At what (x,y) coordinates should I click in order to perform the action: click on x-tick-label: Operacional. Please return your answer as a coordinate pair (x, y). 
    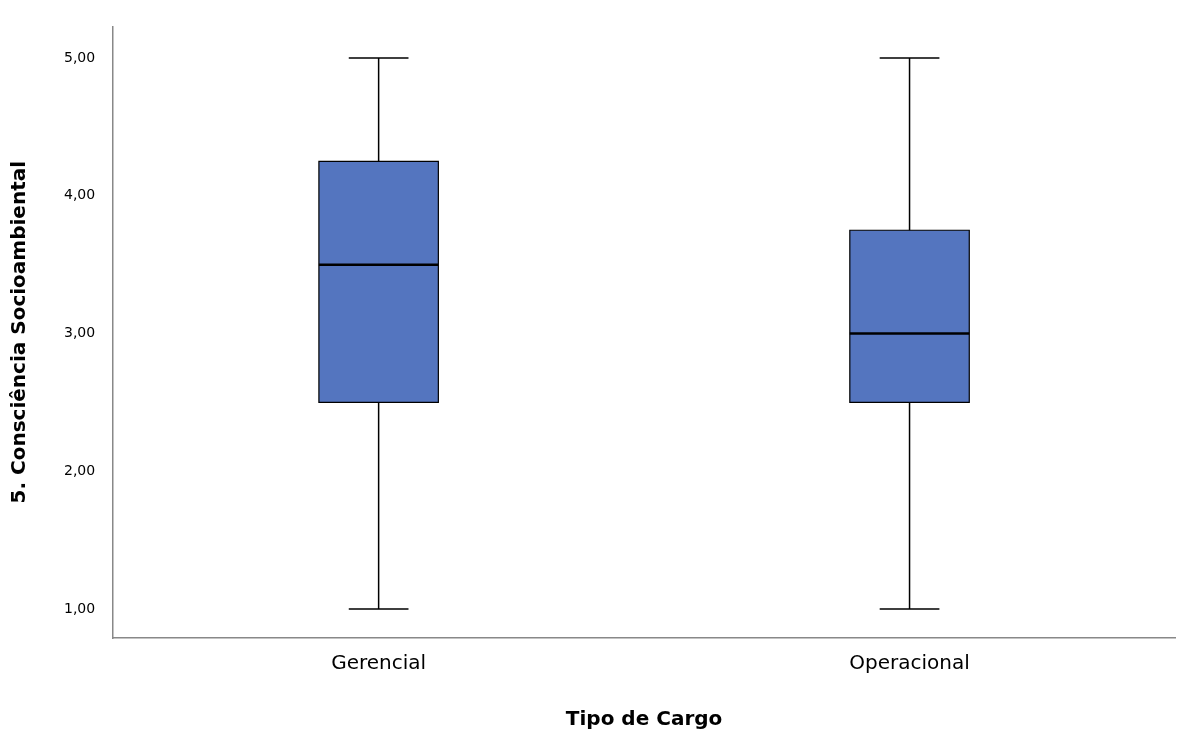
    Looking at the image, I should click on (909, 662).